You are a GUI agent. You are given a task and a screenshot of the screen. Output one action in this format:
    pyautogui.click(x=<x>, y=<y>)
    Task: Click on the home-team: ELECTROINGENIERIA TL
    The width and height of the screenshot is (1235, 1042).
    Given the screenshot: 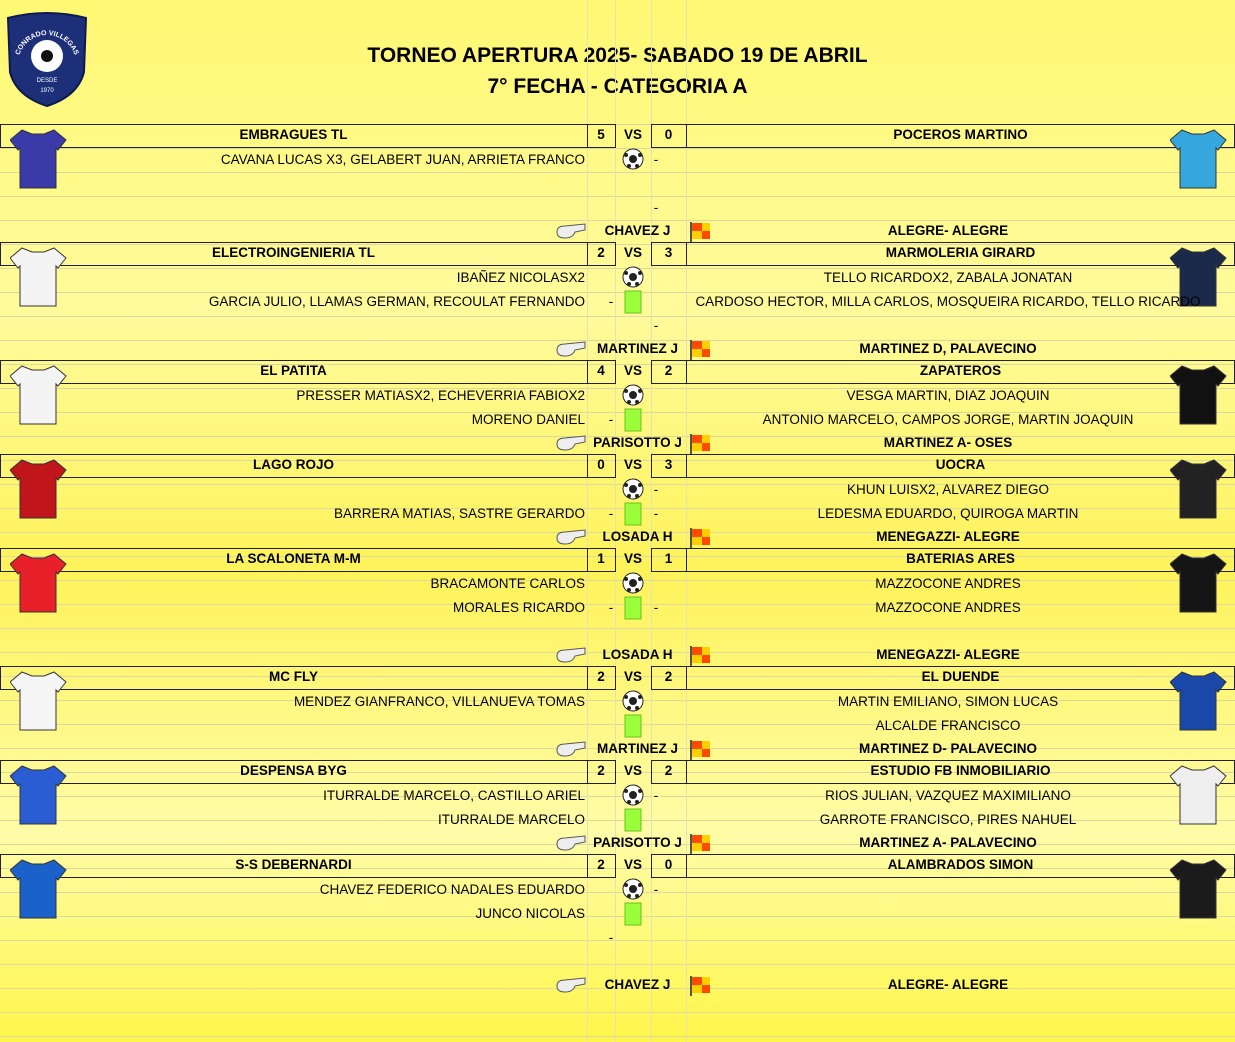 What is the action you would take?
    pyautogui.click(x=293, y=252)
    